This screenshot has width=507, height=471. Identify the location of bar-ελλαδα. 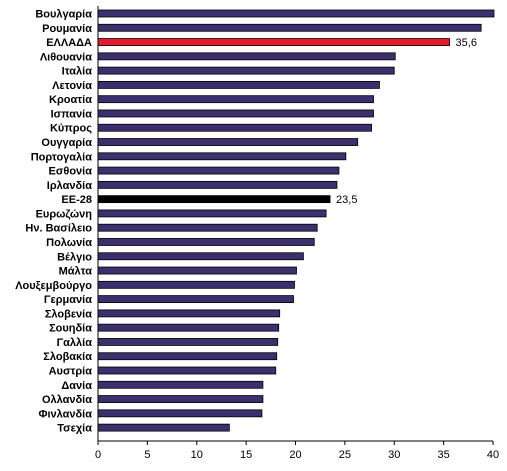
(273, 42).